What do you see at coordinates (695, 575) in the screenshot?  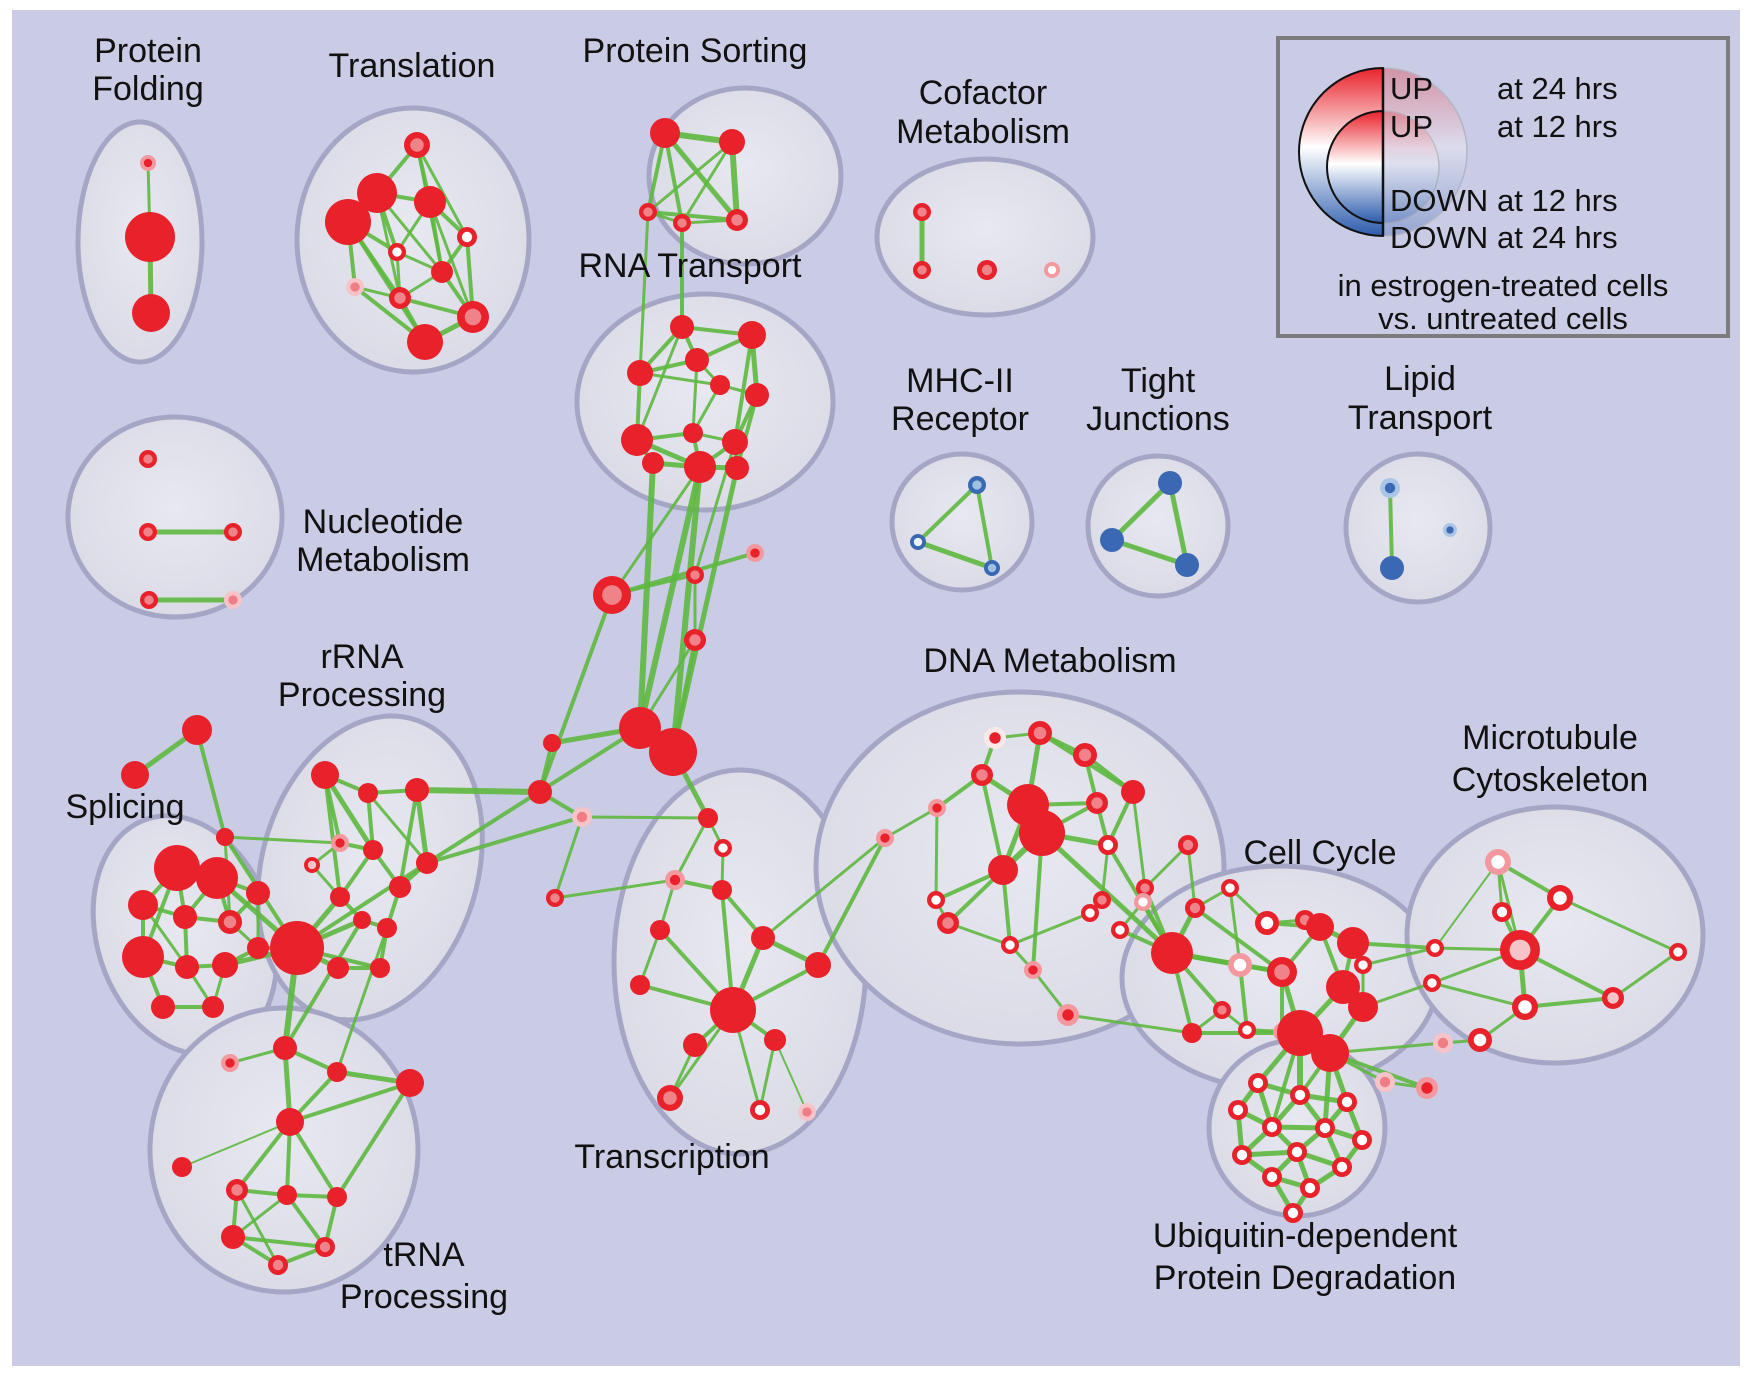 I see `node-k2` at bounding box center [695, 575].